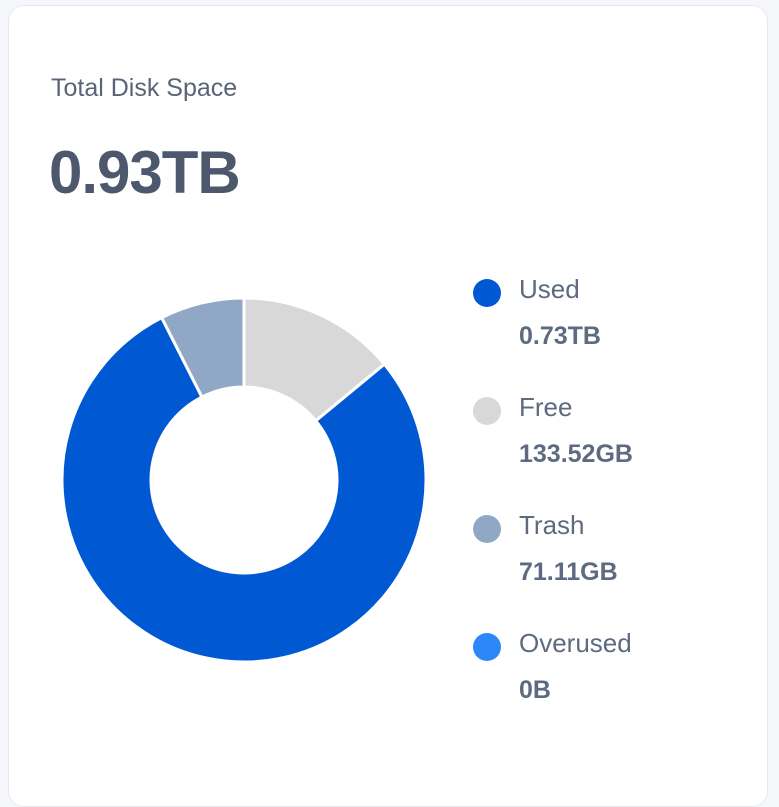 This screenshot has height=807, width=779. What do you see at coordinates (144, 88) in the screenshot?
I see `card-title: Total Disk Space` at bounding box center [144, 88].